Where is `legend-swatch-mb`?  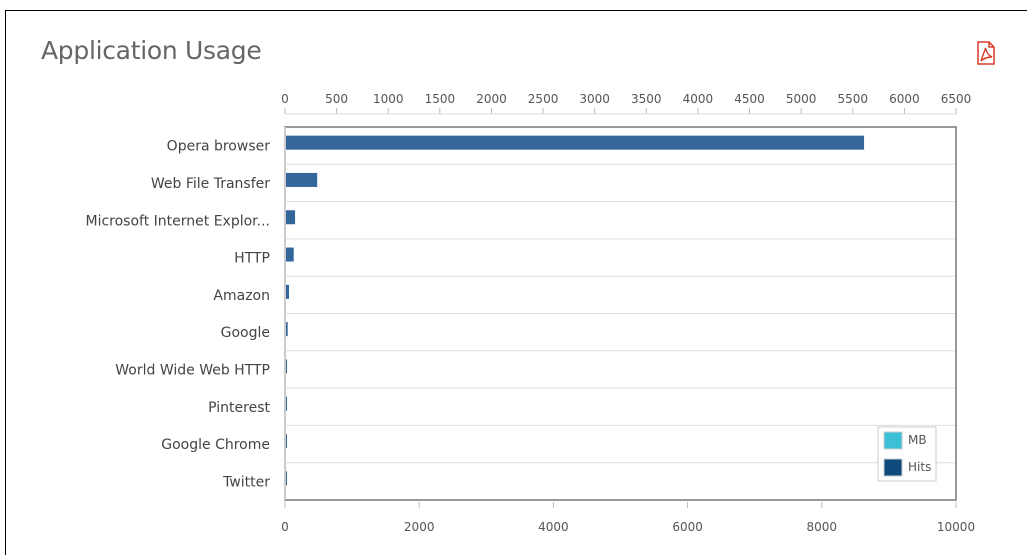 legend-swatch-mb is located at coordinates (893, 440).